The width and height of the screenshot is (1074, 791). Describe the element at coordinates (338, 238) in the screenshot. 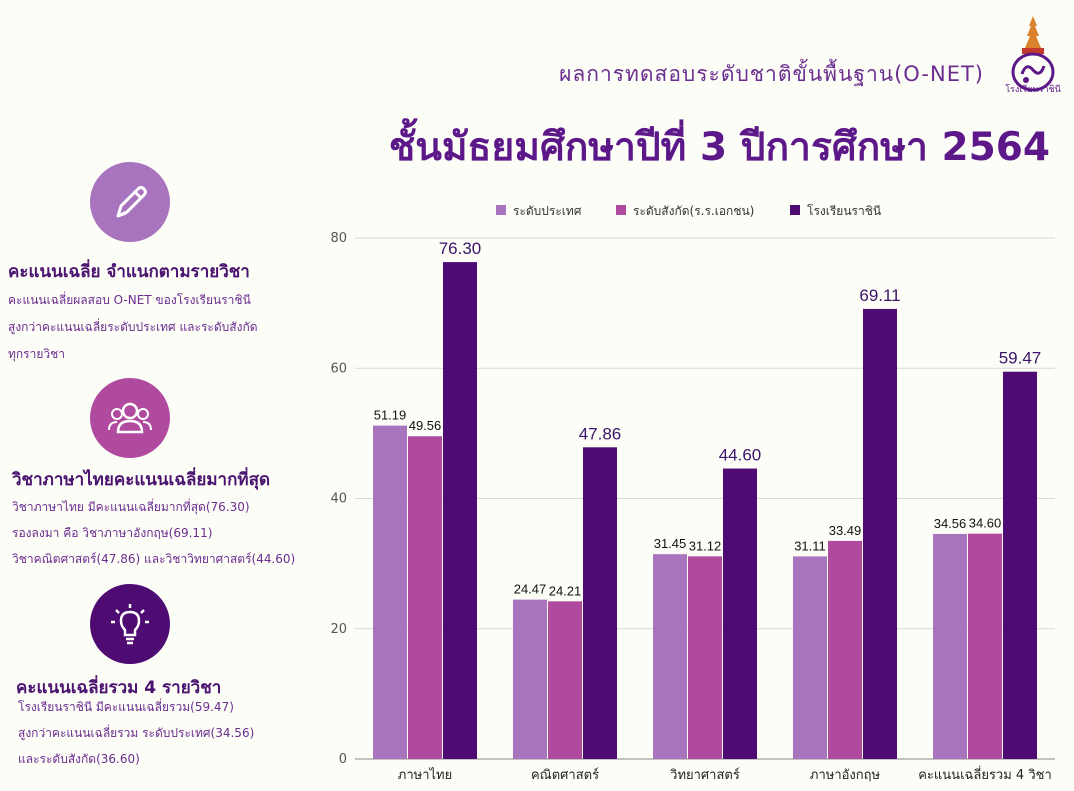

I see `y-tick-label: 80` at that location.